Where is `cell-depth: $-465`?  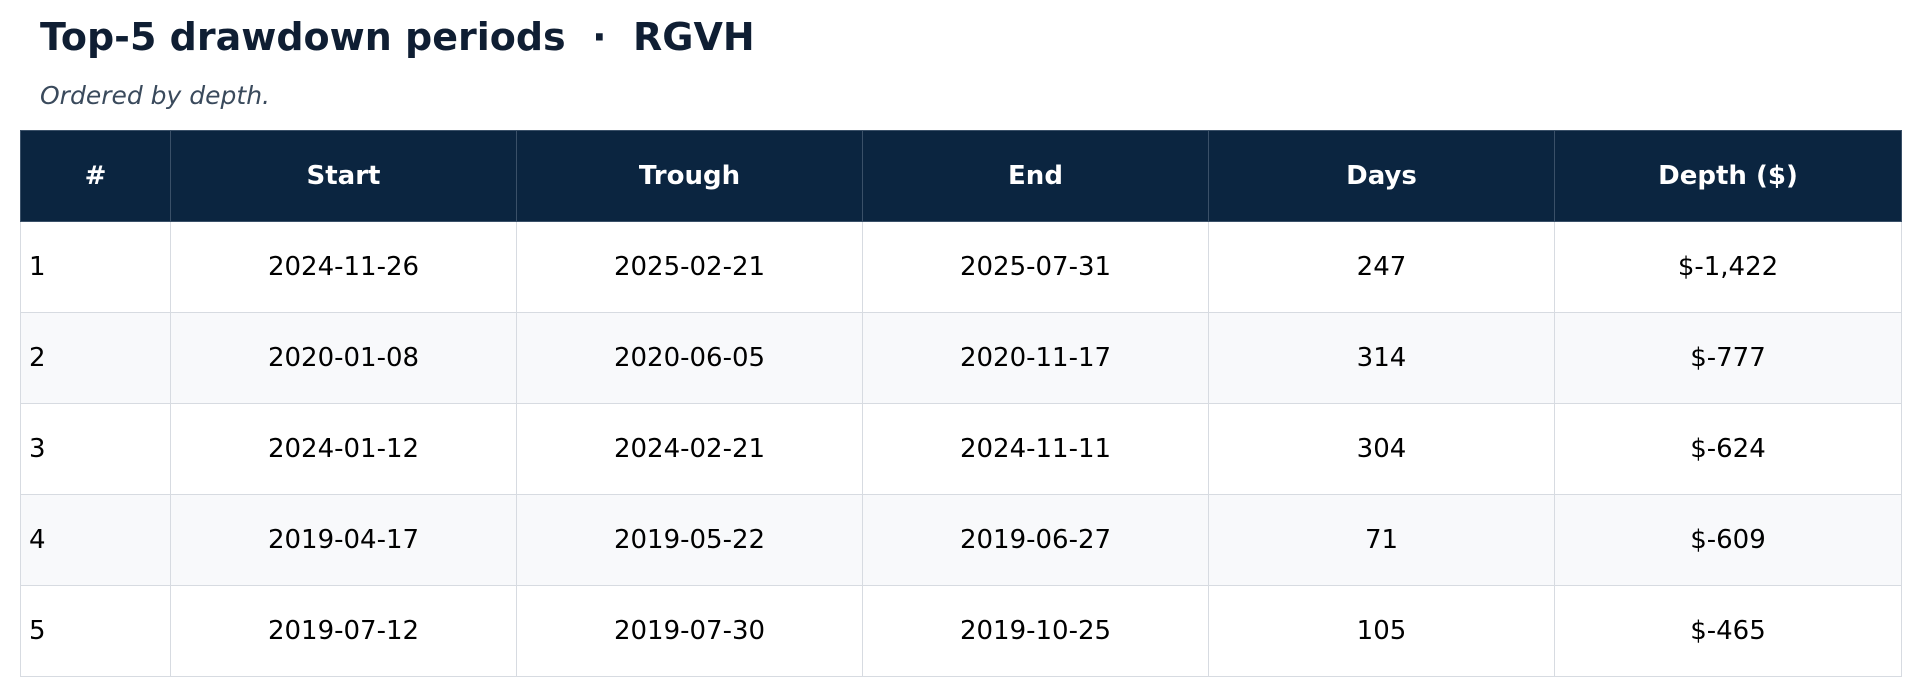 cell-depth: $-465 is located at coordinates (1728, 631).